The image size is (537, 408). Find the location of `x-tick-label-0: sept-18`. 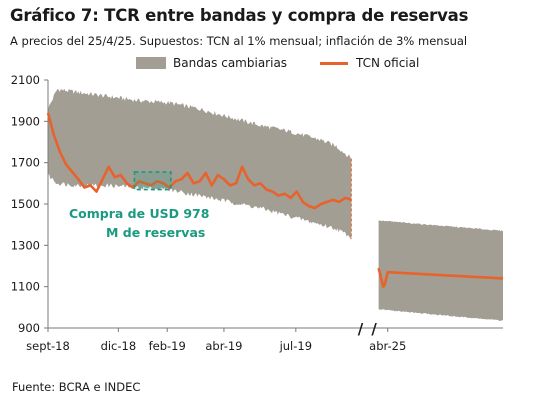

x-tick-label-0: sept-18 is located at coordinates (48, 346).